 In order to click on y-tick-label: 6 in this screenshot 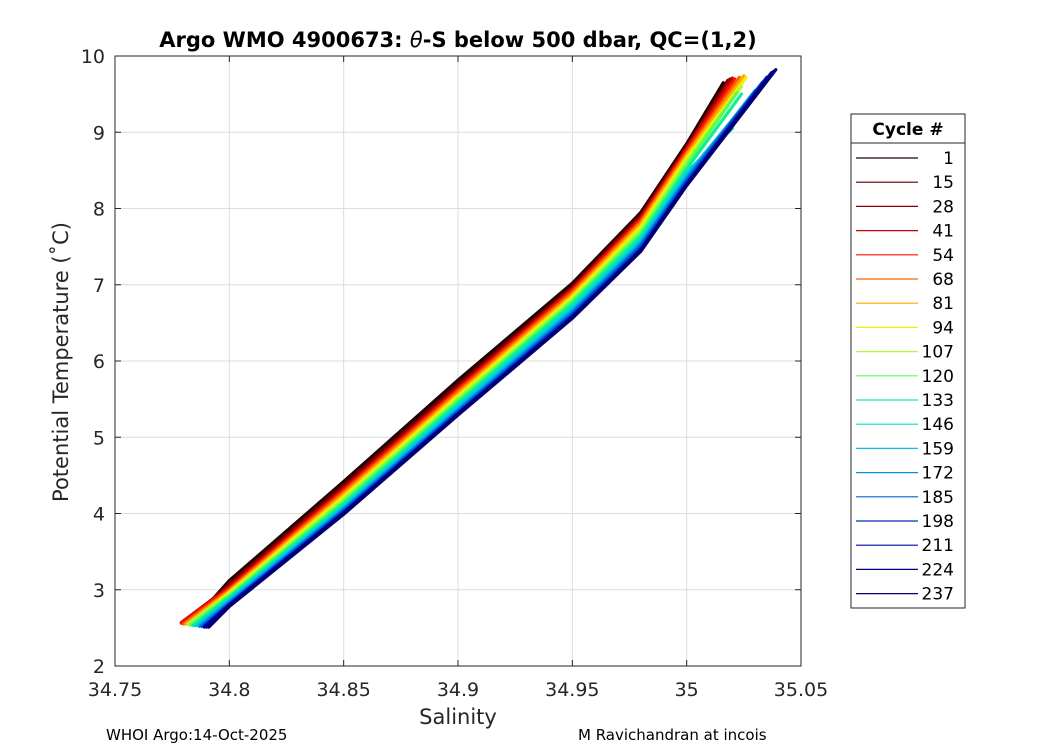, I will do `click(99, 362)`.